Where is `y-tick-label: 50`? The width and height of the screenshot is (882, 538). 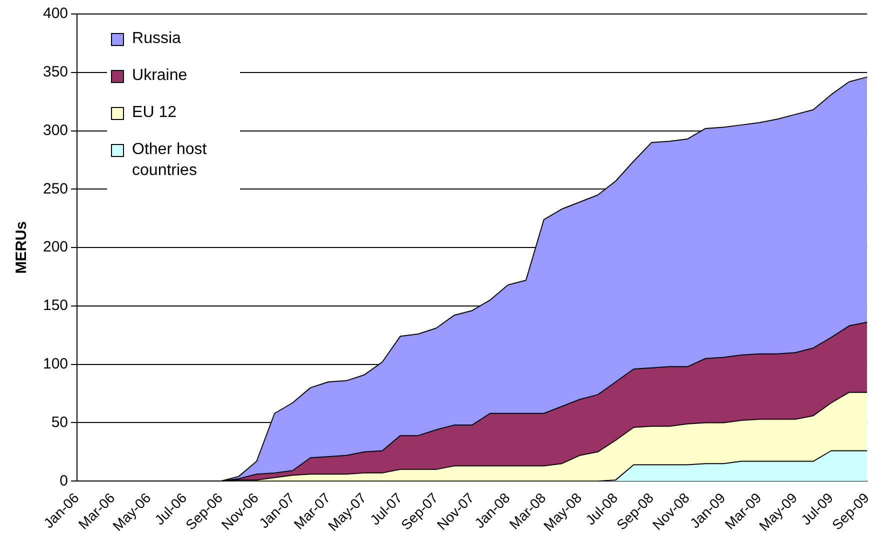
y-tick-label: 50 is located at coordinates (59, 422).